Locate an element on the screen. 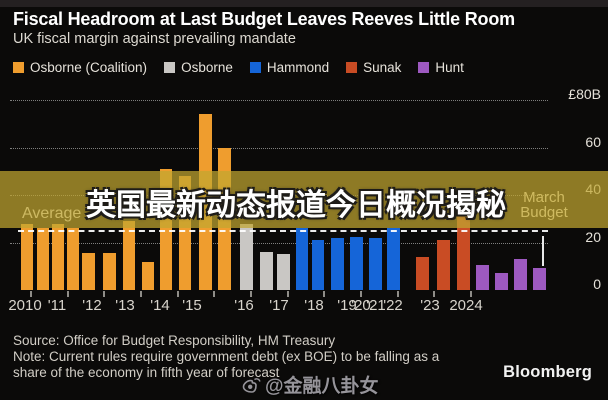 The image size is (608, 400). y-axis-label: 60 is located at coordinates (593, 141).